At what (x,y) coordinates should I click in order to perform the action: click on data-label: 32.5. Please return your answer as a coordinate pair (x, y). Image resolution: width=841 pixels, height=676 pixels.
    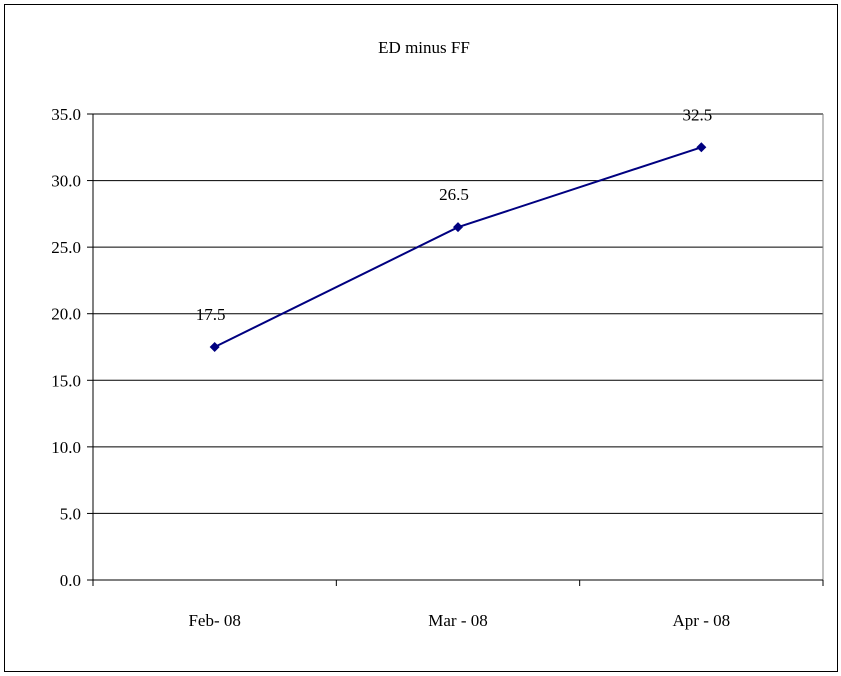
    Looking at the image, I should click on (697, 114).